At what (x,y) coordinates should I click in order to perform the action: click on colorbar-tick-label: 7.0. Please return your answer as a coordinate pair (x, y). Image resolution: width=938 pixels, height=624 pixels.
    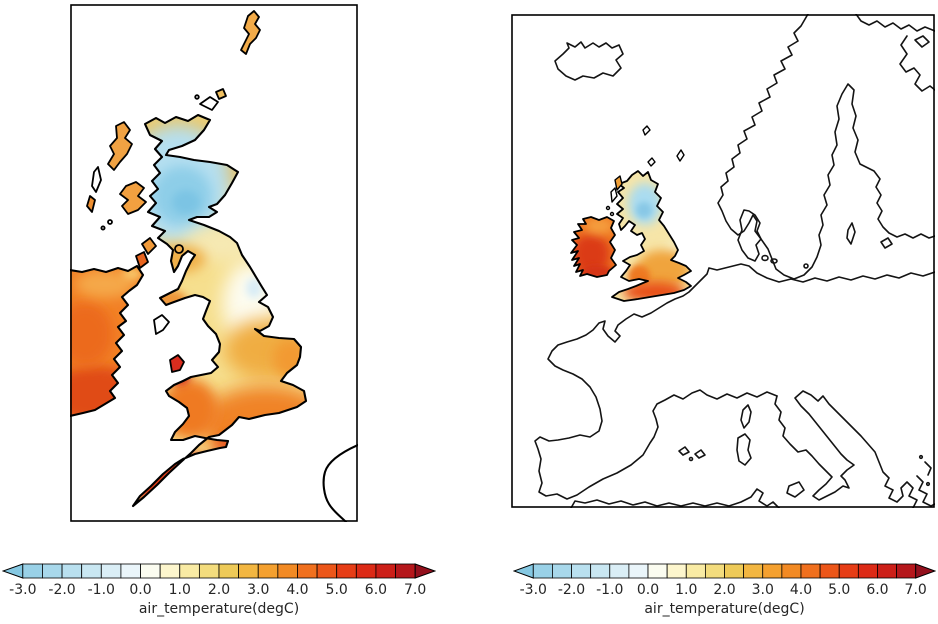
    Looking at the image, I should click on (915, 590).